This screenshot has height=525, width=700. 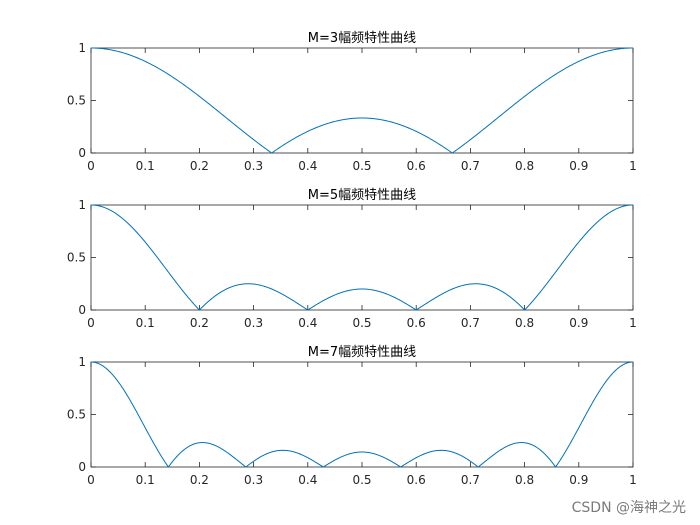 What do you see at coordinates (362, 352) in the screenshot?
I see `chart-title-3: M=7幅频特性曲线` at bounding box center [362, 352].